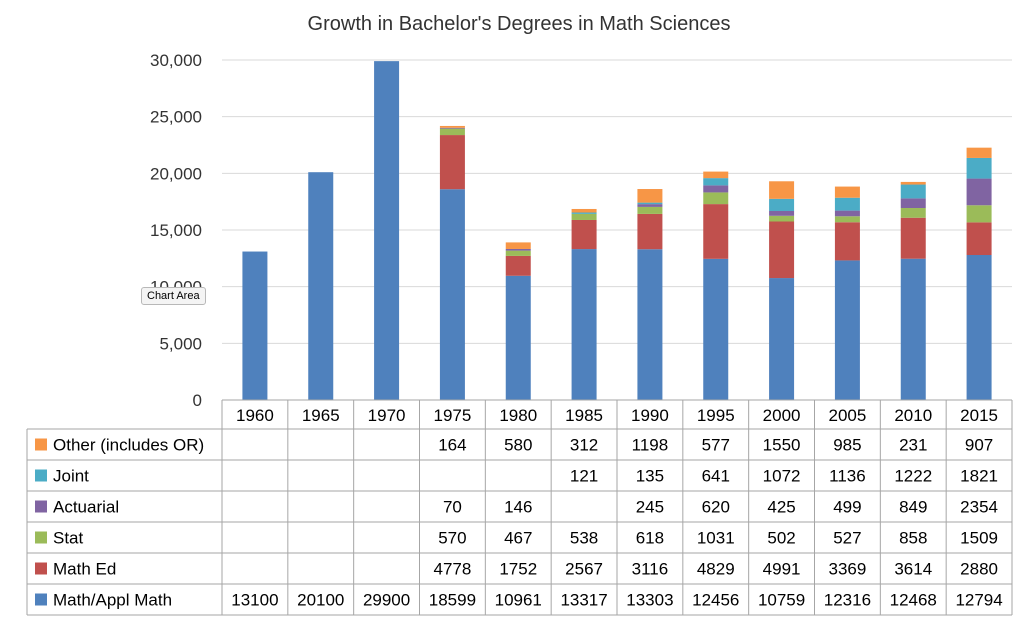 The image size is (1035, 623). I want to click on data-table-cell: 1136, so click(847, 476).